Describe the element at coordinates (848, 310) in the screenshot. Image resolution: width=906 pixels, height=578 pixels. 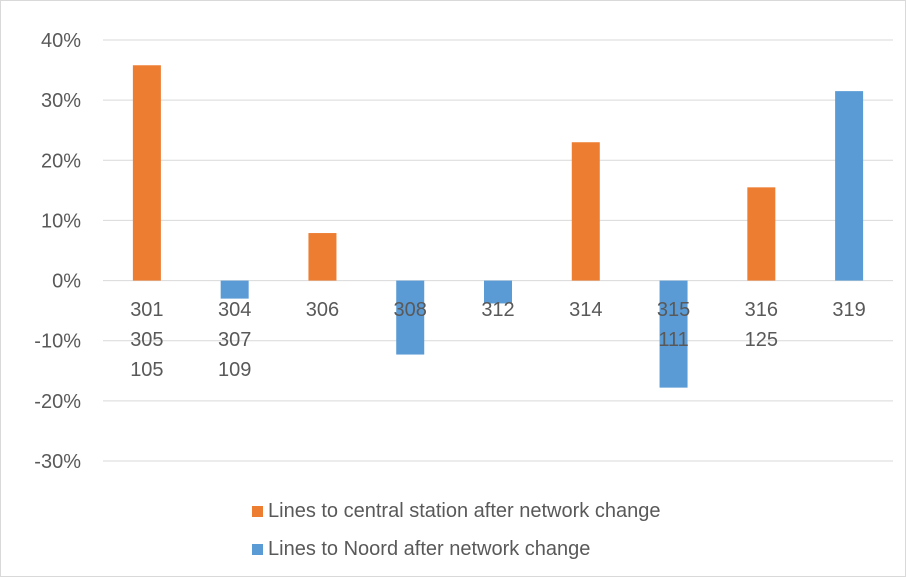
I see `category-label: 319` at that location.